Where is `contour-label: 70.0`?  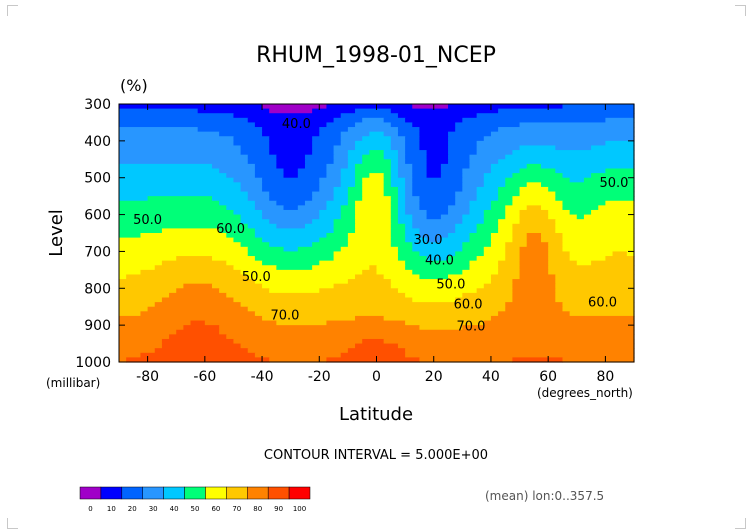 contour-label: 70.0 is located at coordinates (470, 327).